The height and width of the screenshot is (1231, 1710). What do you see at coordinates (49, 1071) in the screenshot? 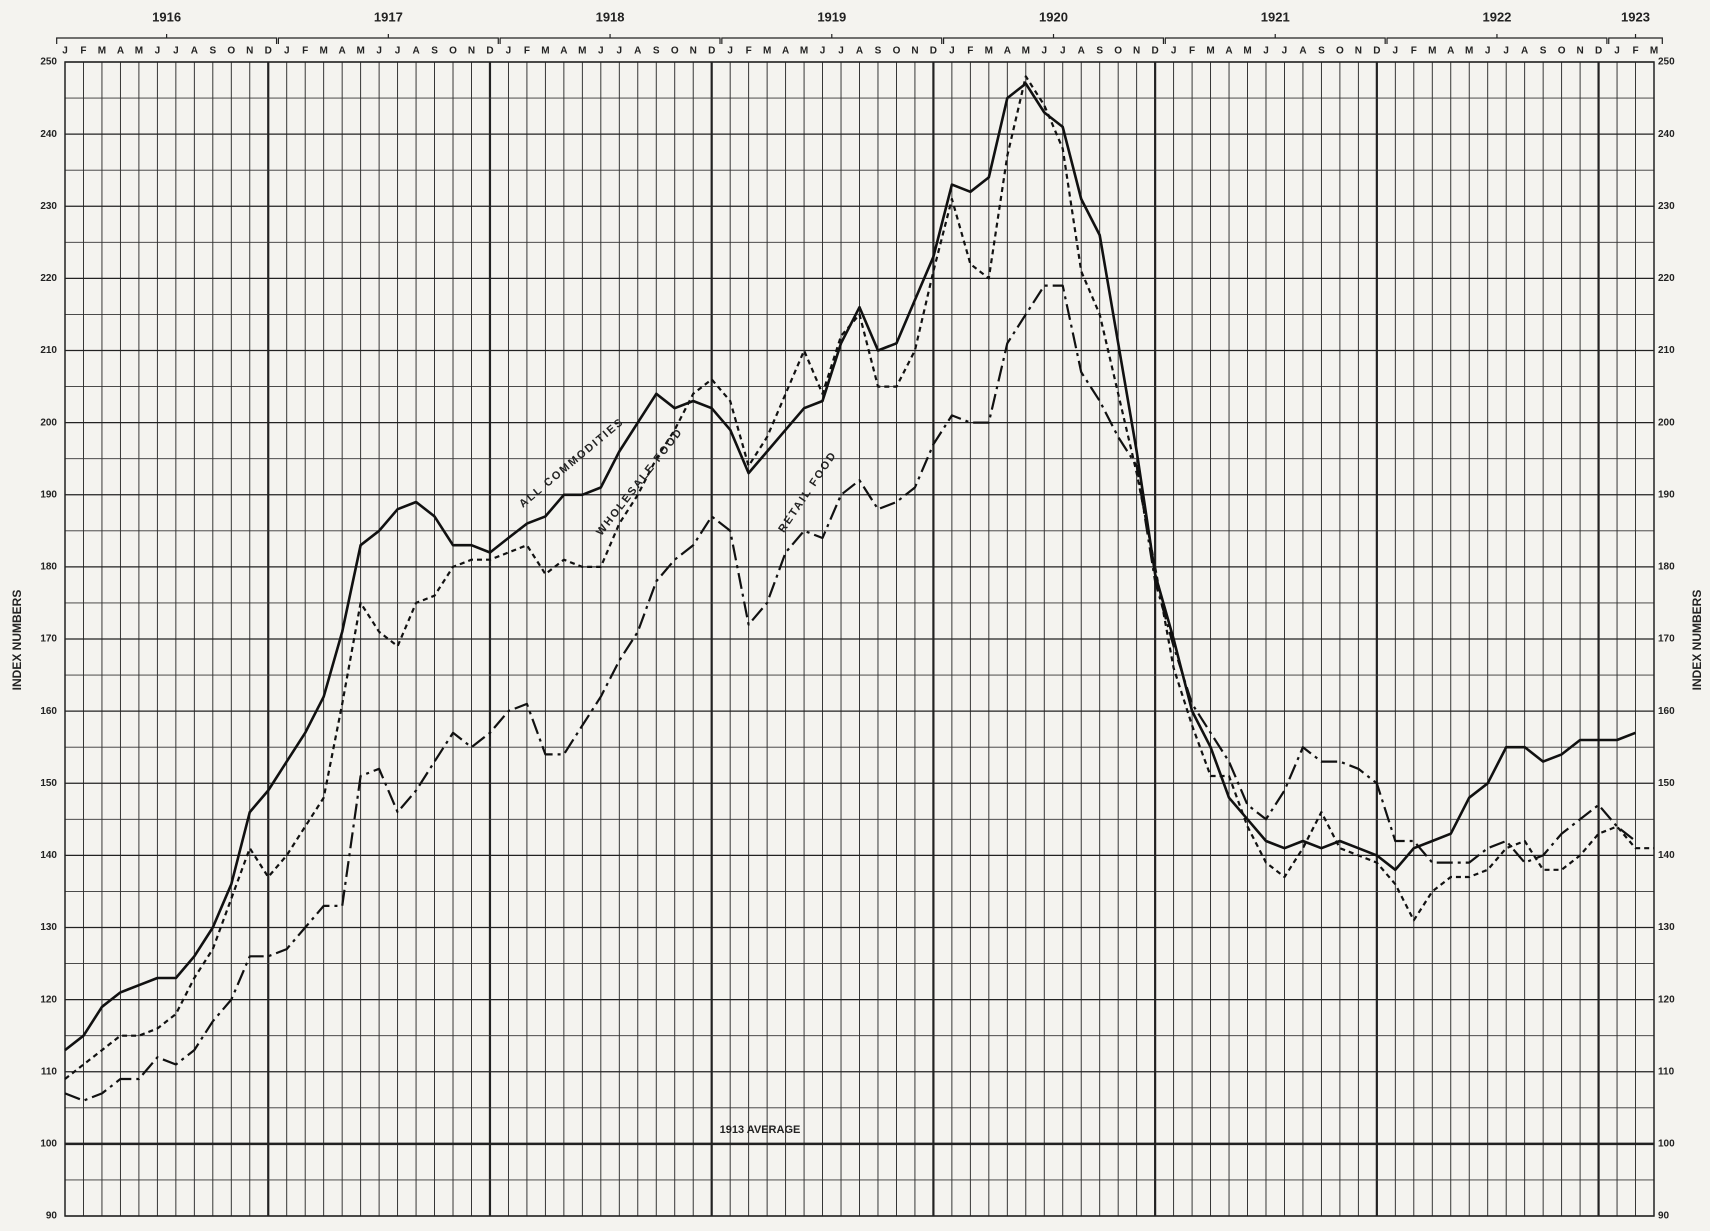
I see `y-tick-label: 110` at bounding box center [49, 1071].